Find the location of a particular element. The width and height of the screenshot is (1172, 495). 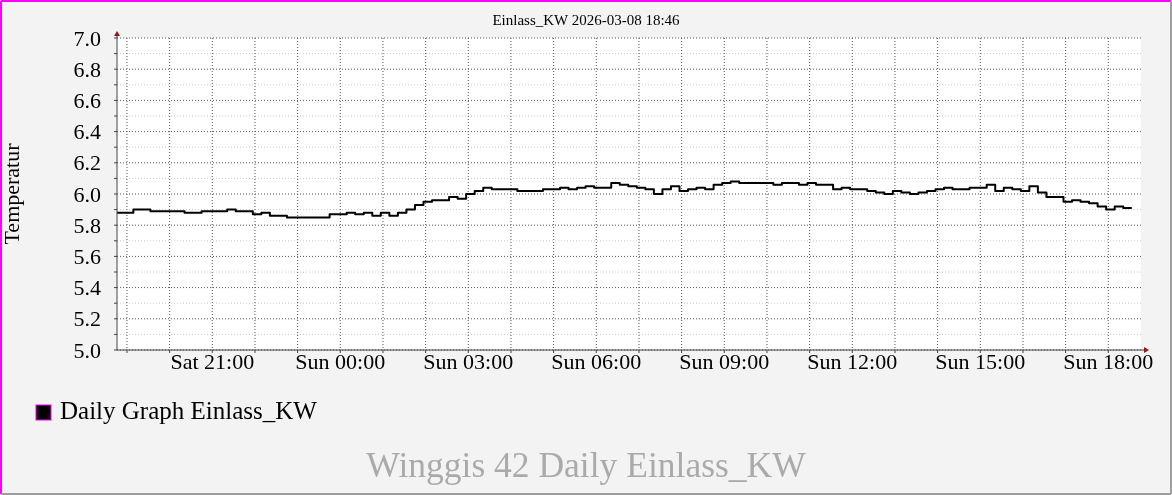

y-tick-label: 5.6 is located at coordinates (87, 256).